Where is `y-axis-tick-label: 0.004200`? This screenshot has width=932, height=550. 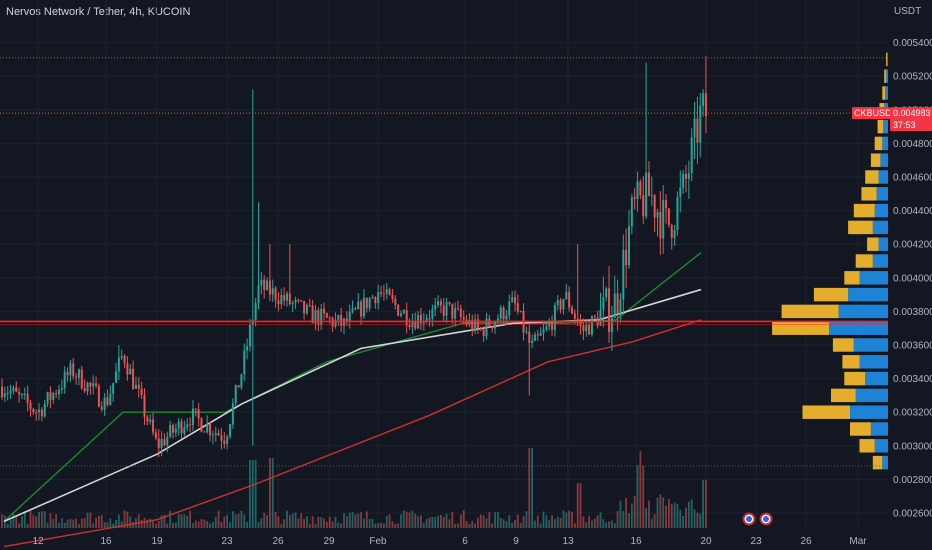 y-axis-tick-label: 0.004200 is located at coordinates (912, 245).